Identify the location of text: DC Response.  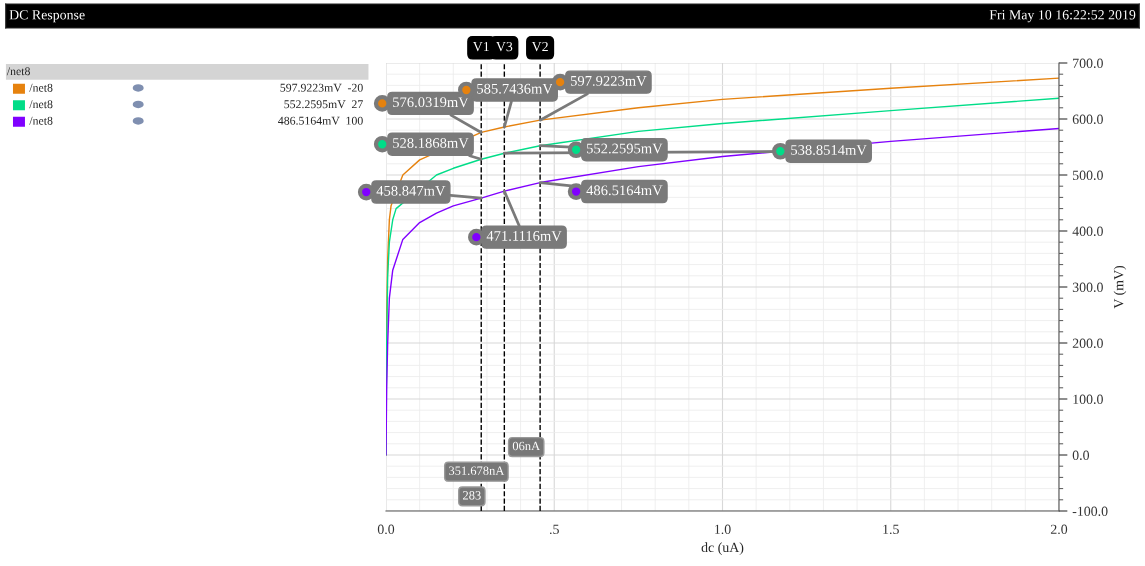
(47, 16).